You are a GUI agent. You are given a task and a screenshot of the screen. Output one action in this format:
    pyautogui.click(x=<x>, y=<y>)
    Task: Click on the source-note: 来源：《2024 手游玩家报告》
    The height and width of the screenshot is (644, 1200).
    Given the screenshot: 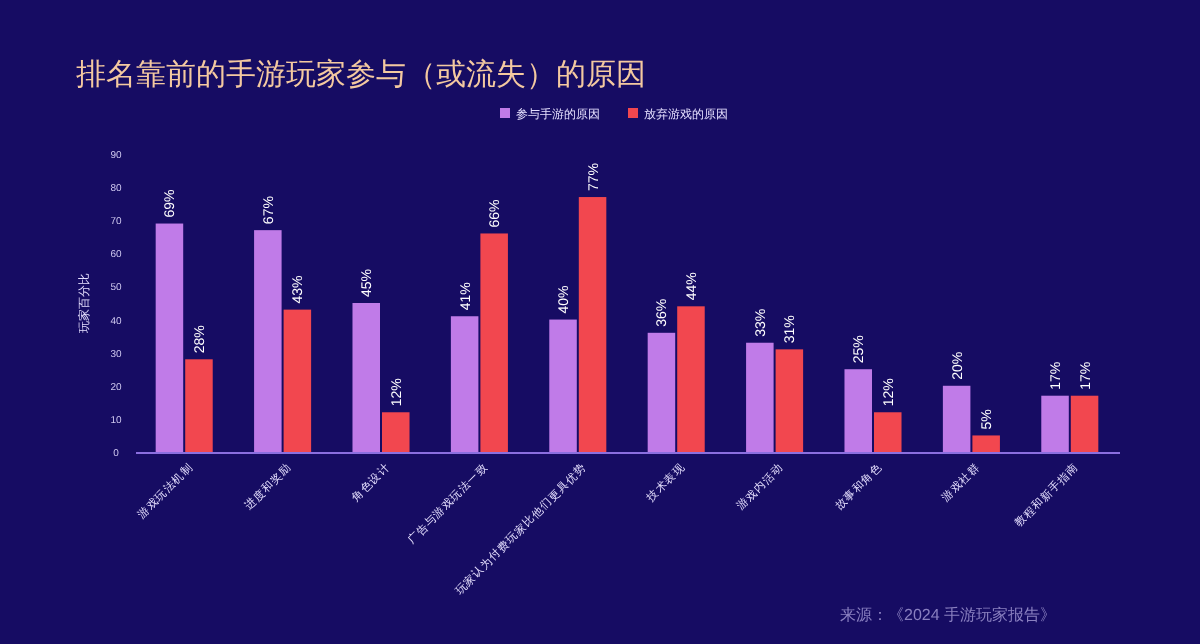 What is the action you would take?
    pyautogui.click(x=948, y=615)
    